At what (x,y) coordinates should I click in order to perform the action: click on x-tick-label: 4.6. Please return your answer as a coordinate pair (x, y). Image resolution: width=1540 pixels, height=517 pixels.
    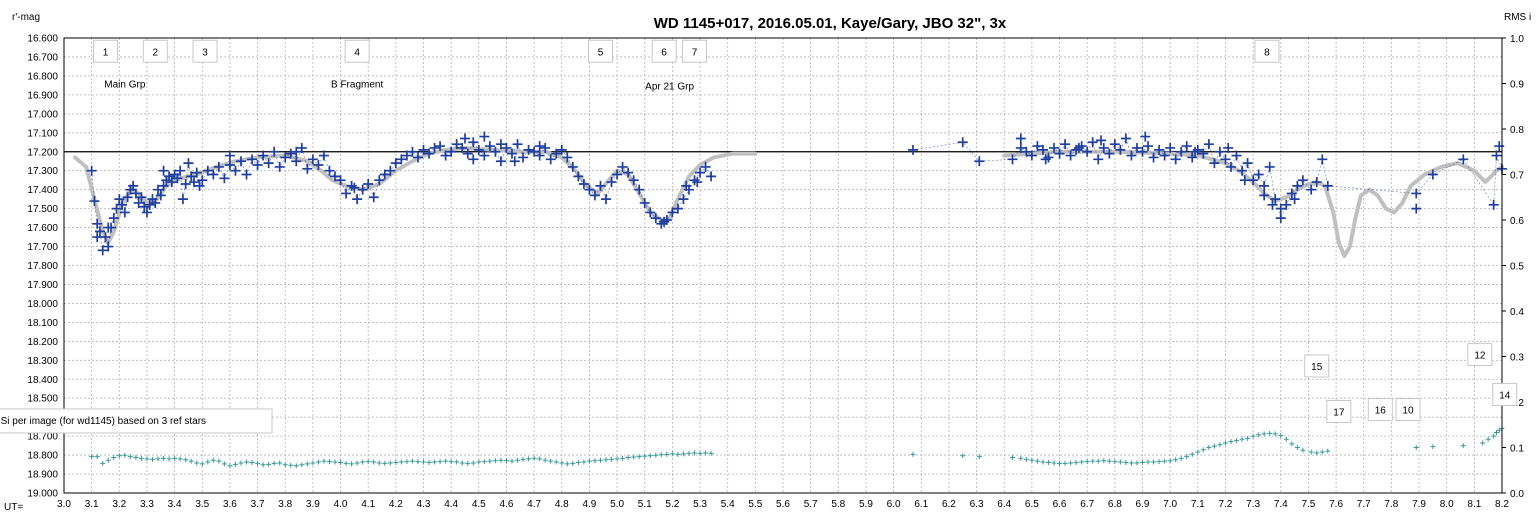
    Looking at the image, I should click on (507, 504).